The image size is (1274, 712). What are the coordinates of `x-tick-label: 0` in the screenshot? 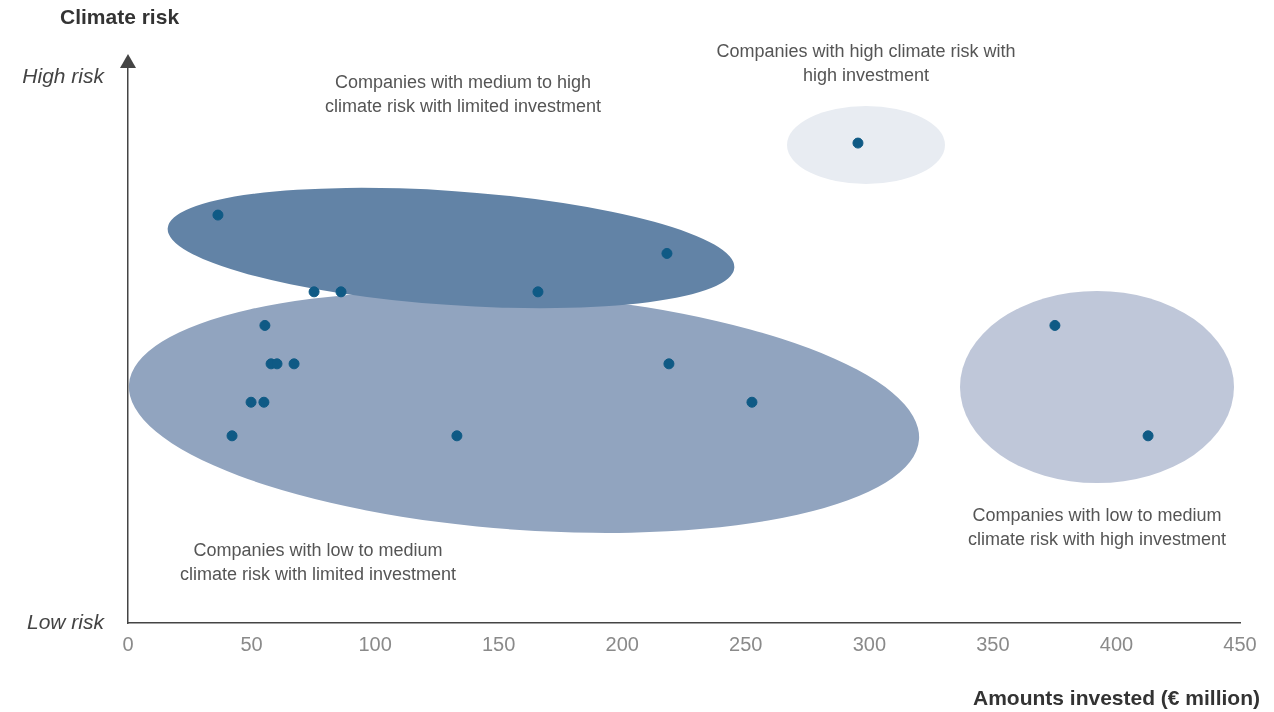 It's located at (128, 643).